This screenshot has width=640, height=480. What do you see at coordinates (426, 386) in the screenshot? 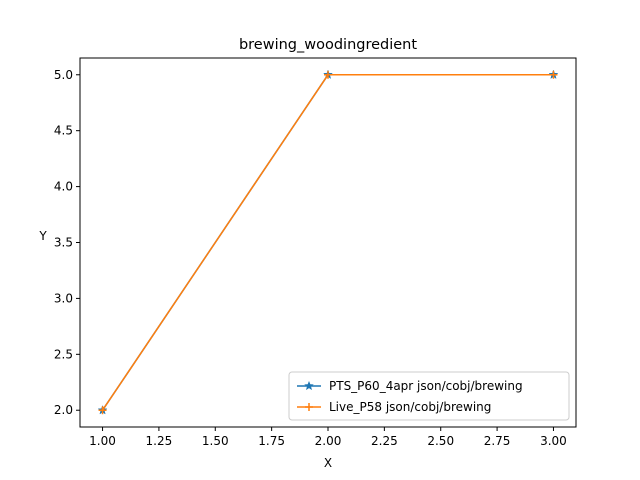
I see `legend-label: PTS_P60_4apr json/cobj/brewing` at bounding box center [426, 386].